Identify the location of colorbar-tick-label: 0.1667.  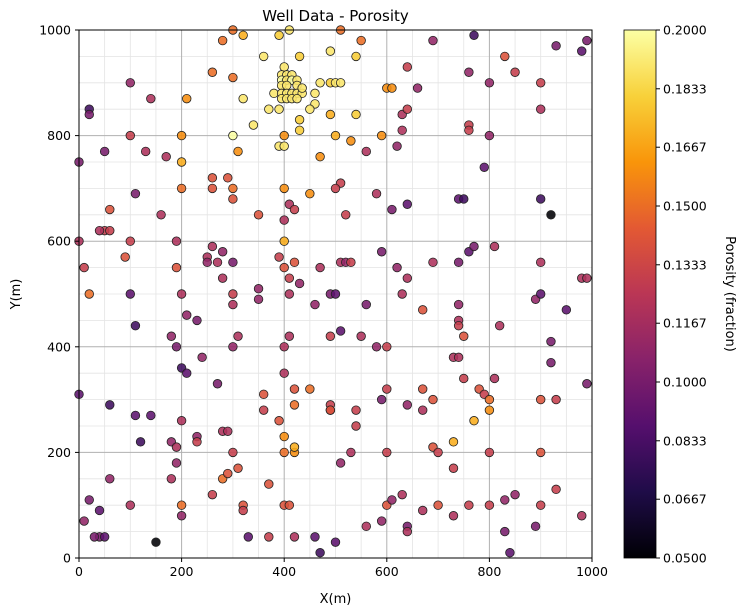
(685, 147).